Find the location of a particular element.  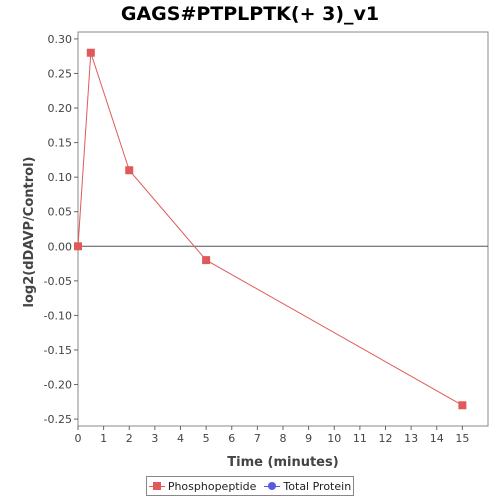

legend-item-total-protein: Total Protein is located at coordinates (307, 486).